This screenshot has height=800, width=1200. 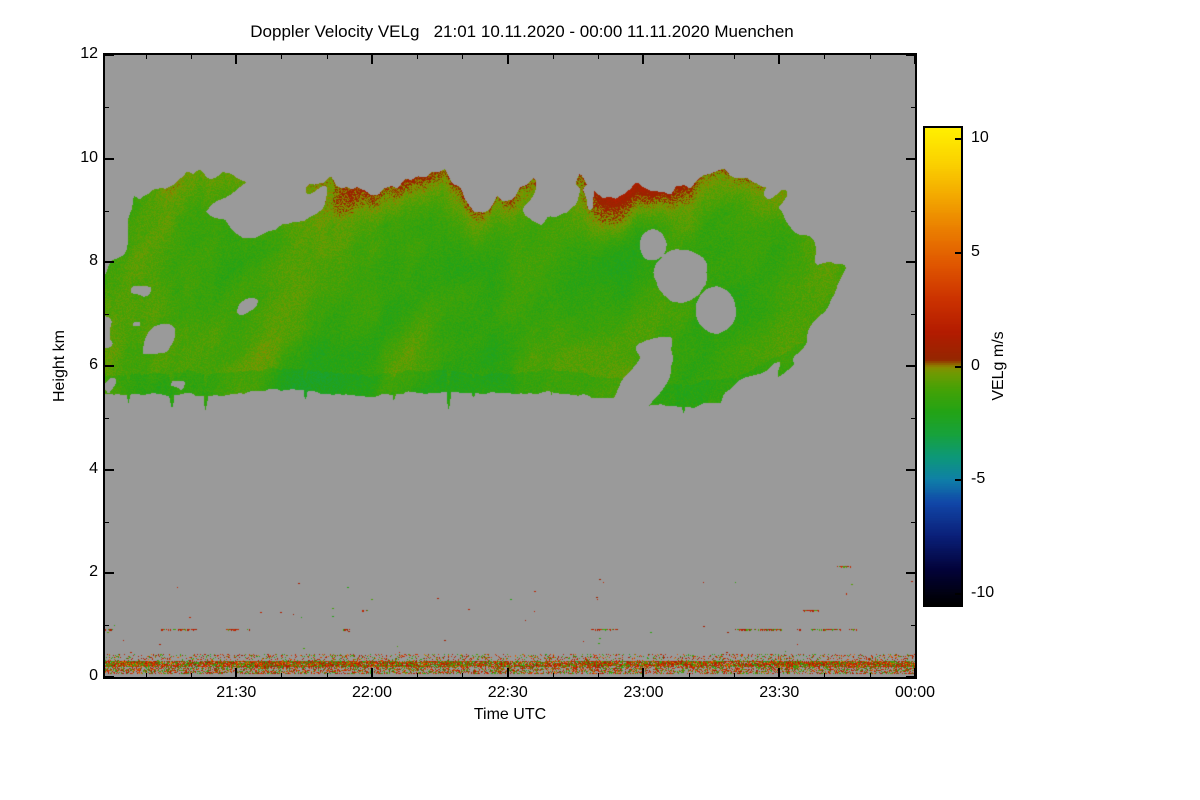 I want to click on x-tick-label: 23:00, so click(x=643, y=692).